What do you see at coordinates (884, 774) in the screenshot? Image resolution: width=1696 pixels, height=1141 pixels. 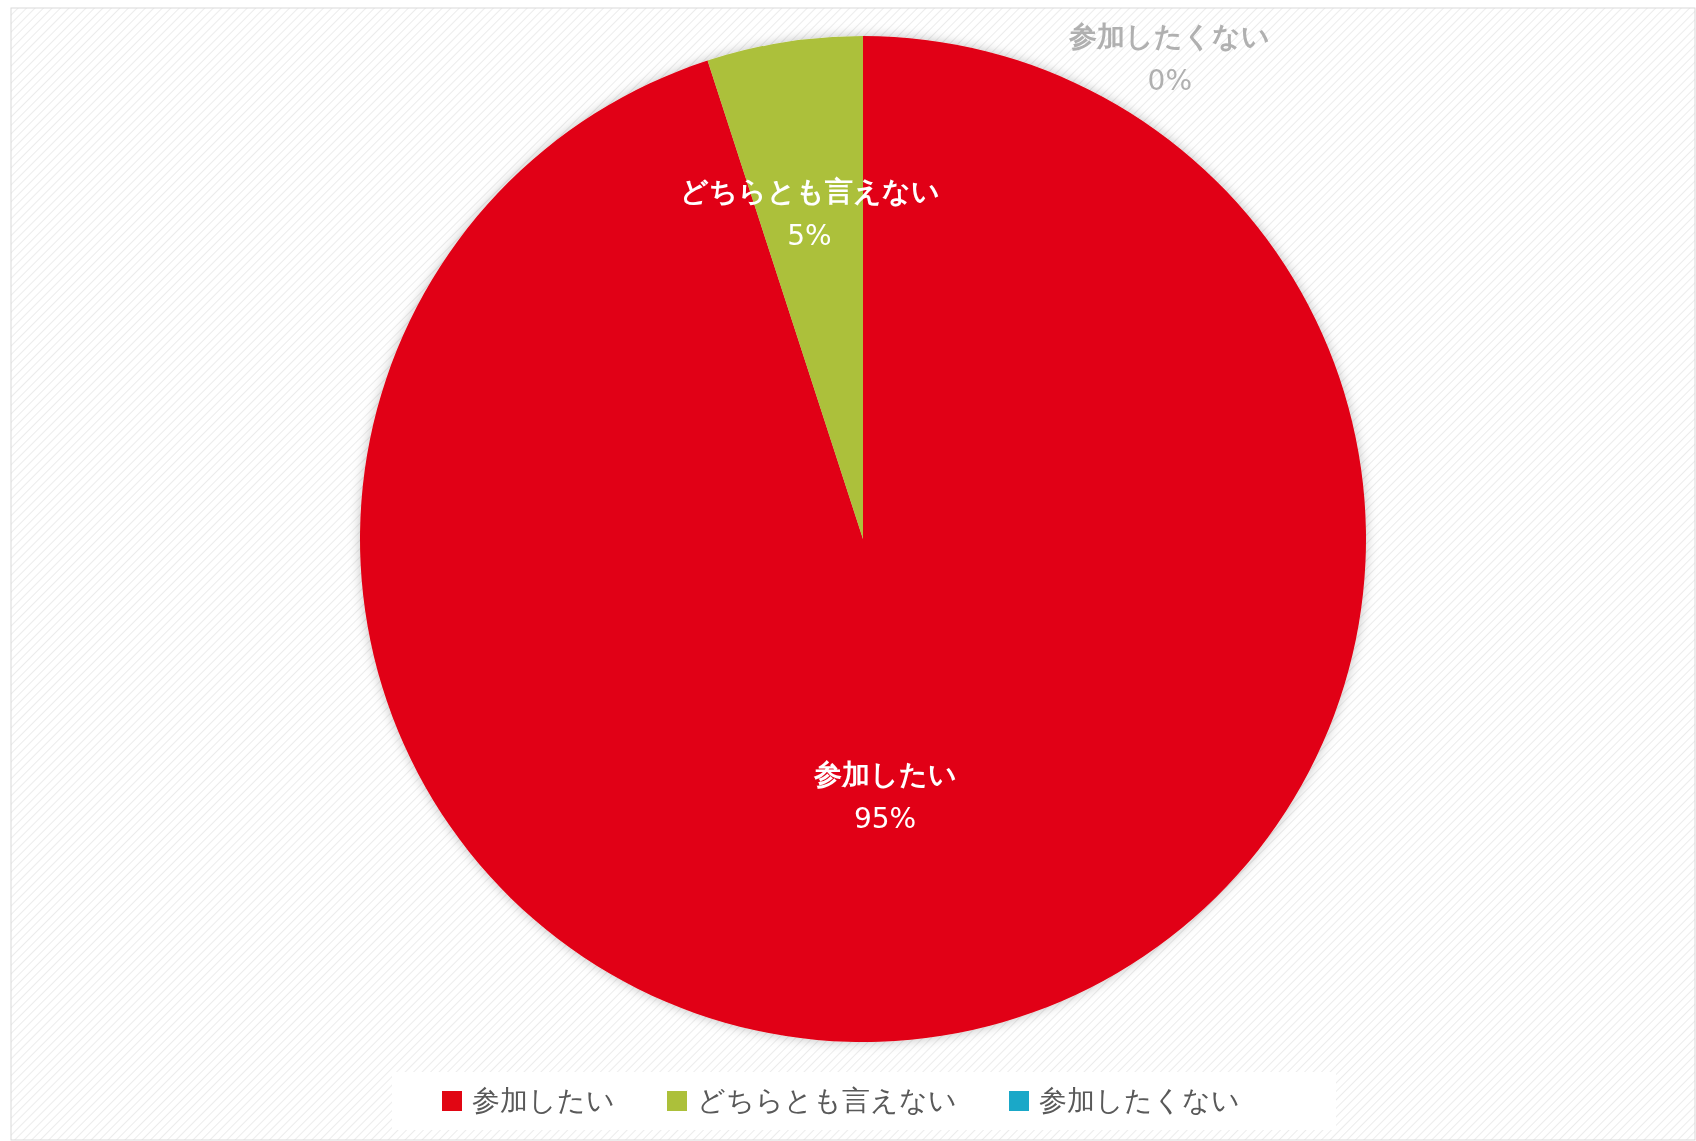 I see `slice-label: 参加したい` at bounding box center [884, 774].